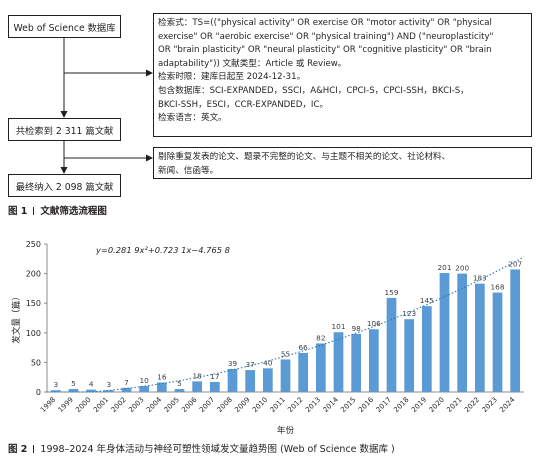  I want to click on x-tick-label: 2020, so click(437, 405).